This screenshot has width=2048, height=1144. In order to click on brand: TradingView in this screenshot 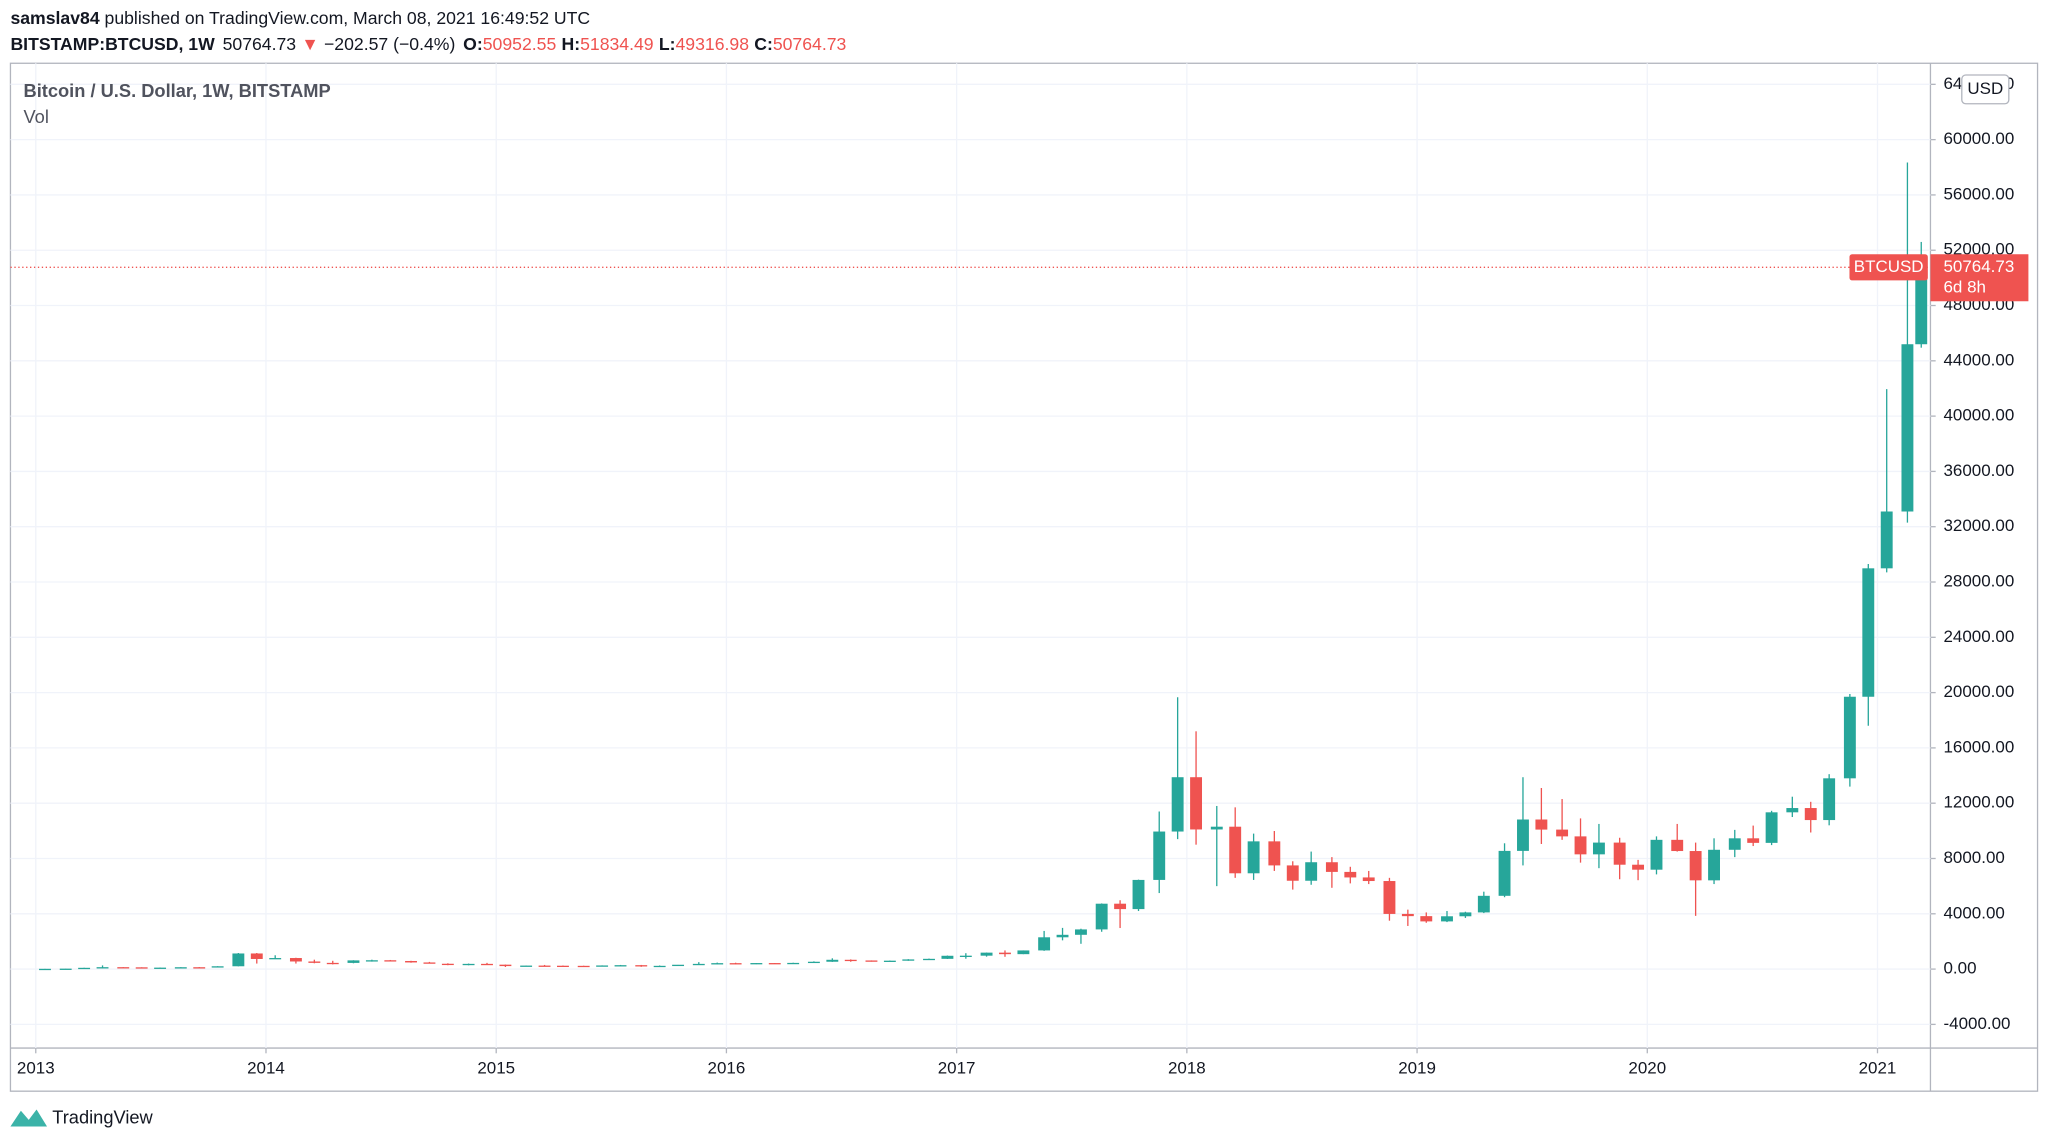, I will do `click(102, 1116)`.